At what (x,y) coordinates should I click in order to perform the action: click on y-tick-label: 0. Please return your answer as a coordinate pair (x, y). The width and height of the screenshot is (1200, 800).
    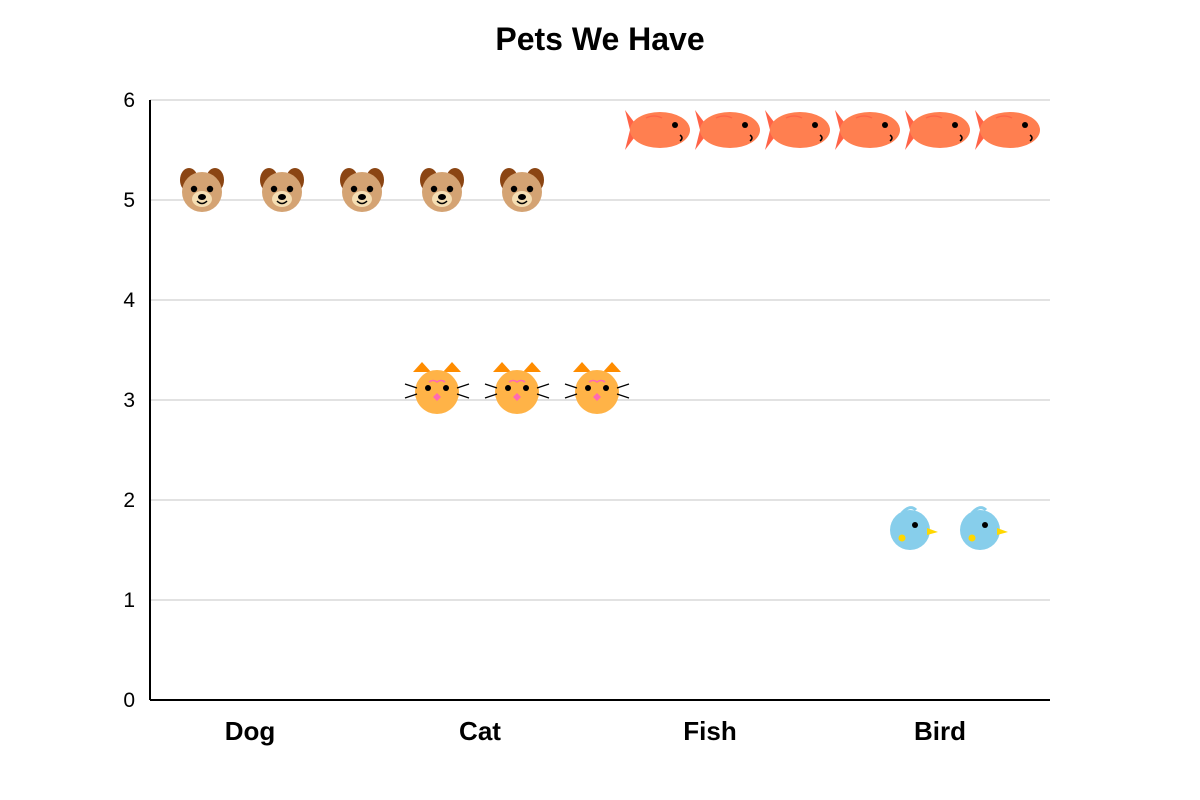
    Looking at the image, I should click on (129, 700).